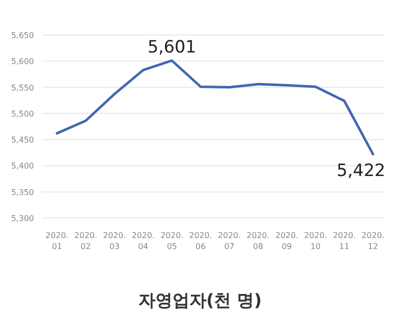  Describe the element at coordinates (22, 61) in the screenshot. I see `y-tick-label: 5,600` at that location.